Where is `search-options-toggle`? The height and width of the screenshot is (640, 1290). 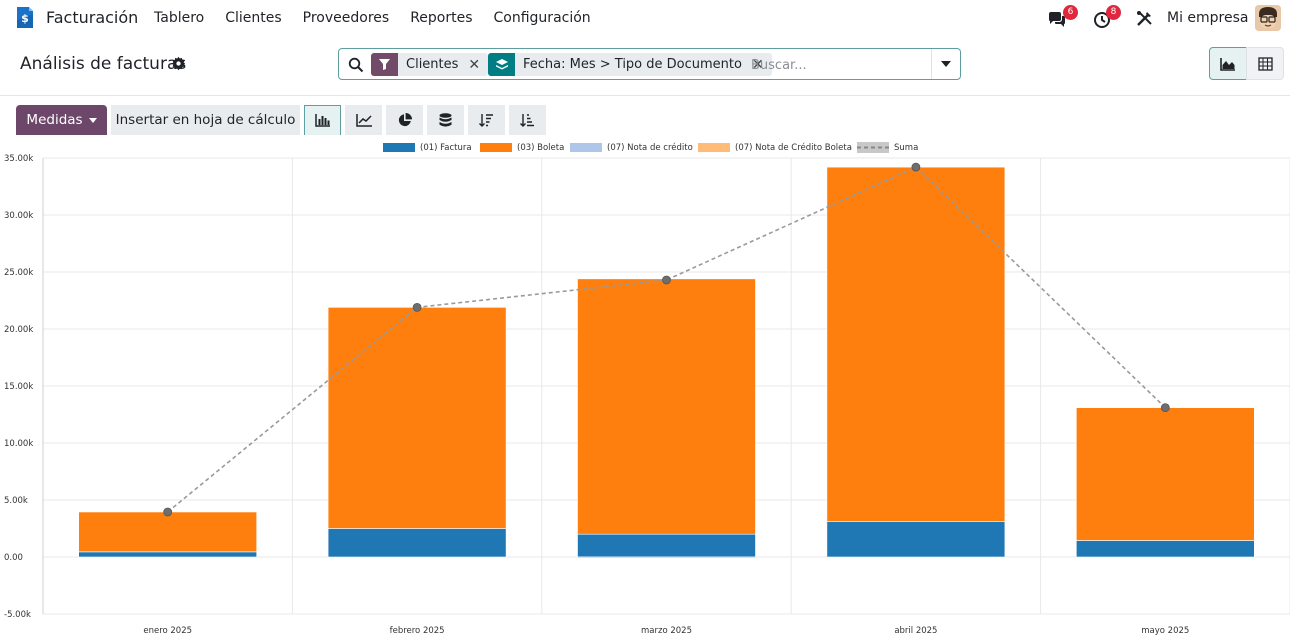 search-options-toggle is located at coordinates (945, 64).